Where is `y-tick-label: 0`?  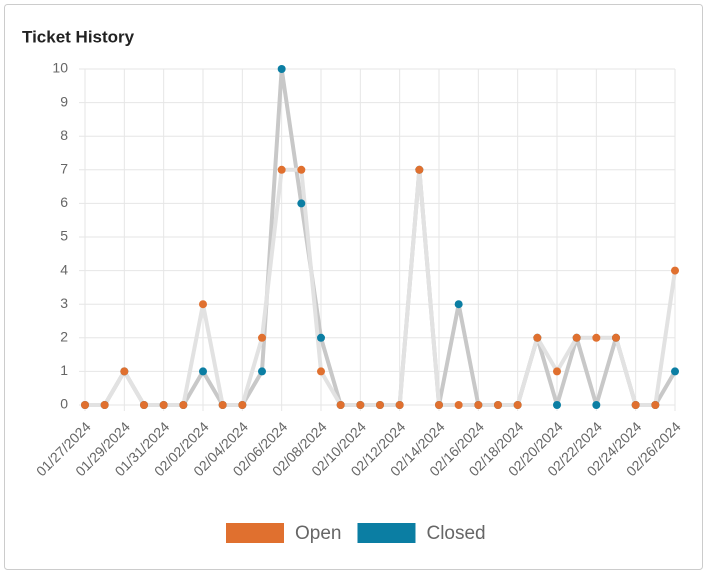 y-tick-label: 0 is located at coordinates (64, 404).